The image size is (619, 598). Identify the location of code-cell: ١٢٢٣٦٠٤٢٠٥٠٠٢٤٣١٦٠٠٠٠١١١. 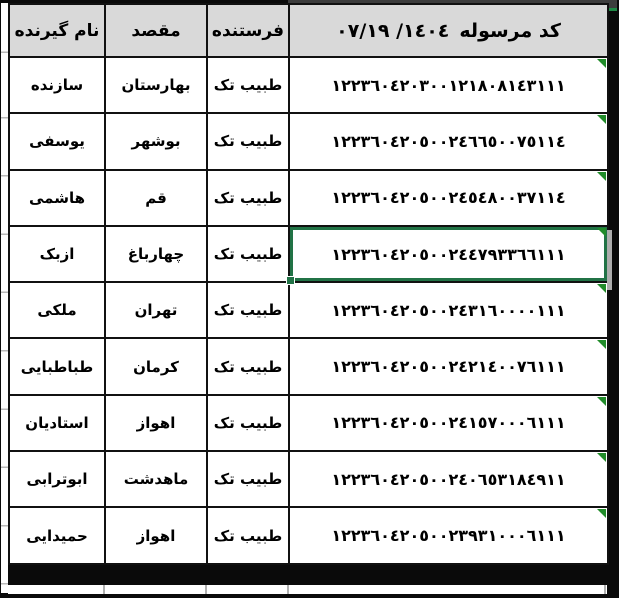
(448, 310).